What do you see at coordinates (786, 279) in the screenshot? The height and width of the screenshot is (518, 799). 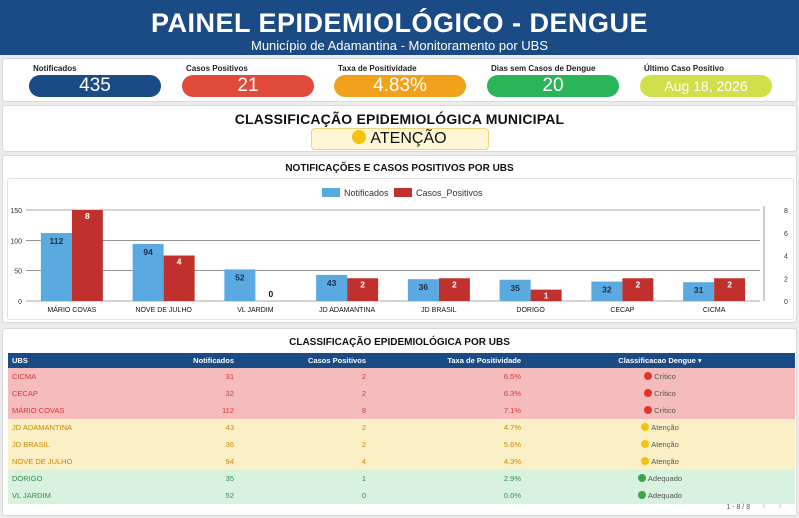 I see `y-right-tick-label: 2` at bounding box center [786, 279].